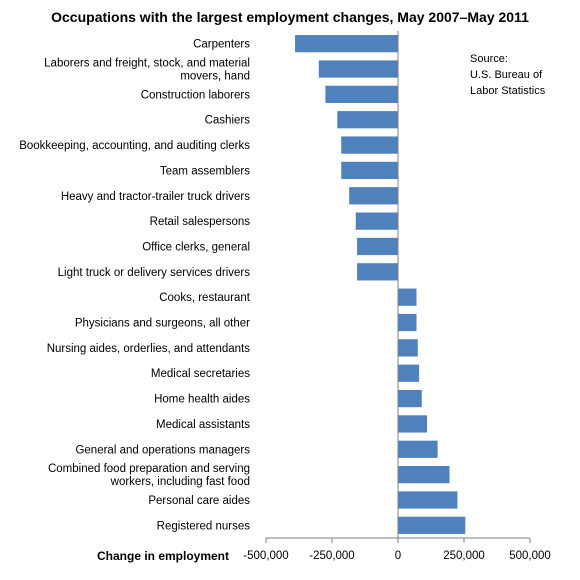 The height and width of the screenshot is (580, 580). I want to click on category-label-line: Personal care aides, so click(199, 501).